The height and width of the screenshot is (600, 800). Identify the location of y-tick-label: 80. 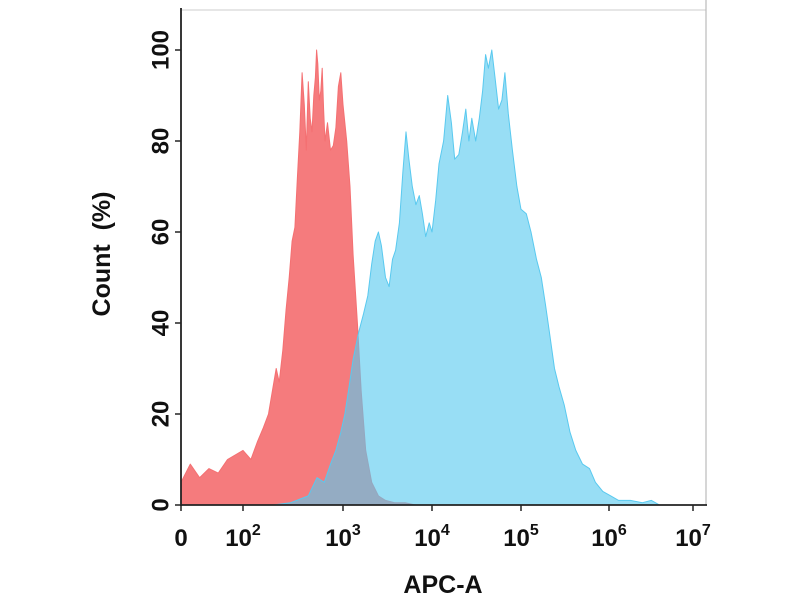
(161, 141).